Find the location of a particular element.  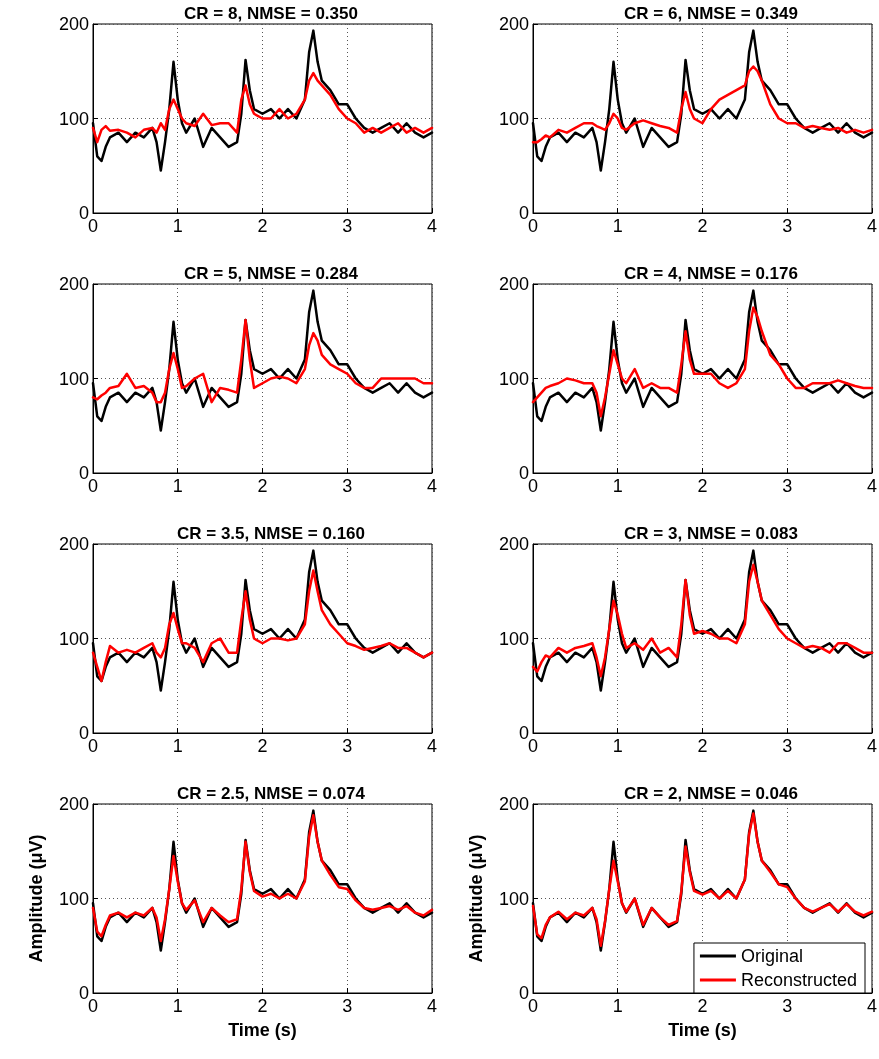

chart-title: CR = 8, NMSE = 0.350 is located at coordinates (271, 13).